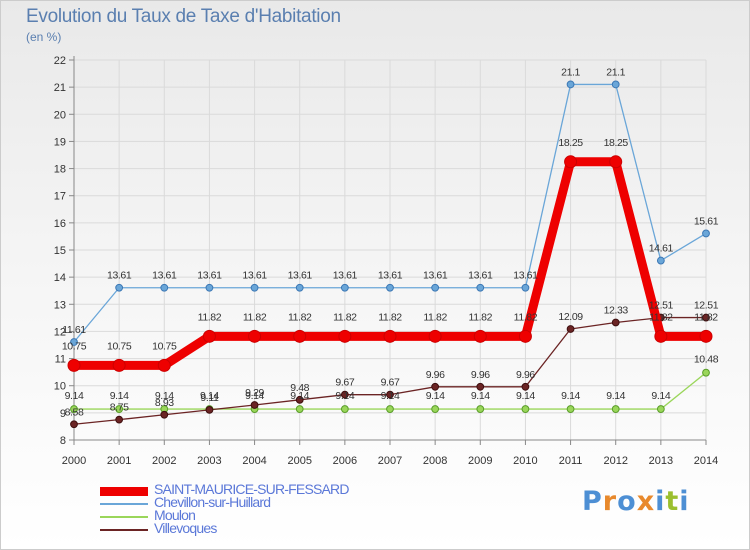  What do you see at coordinates (60, 197) in the screenshot?
I see `y-tick-label: 17` at bounding box center [60, 197].